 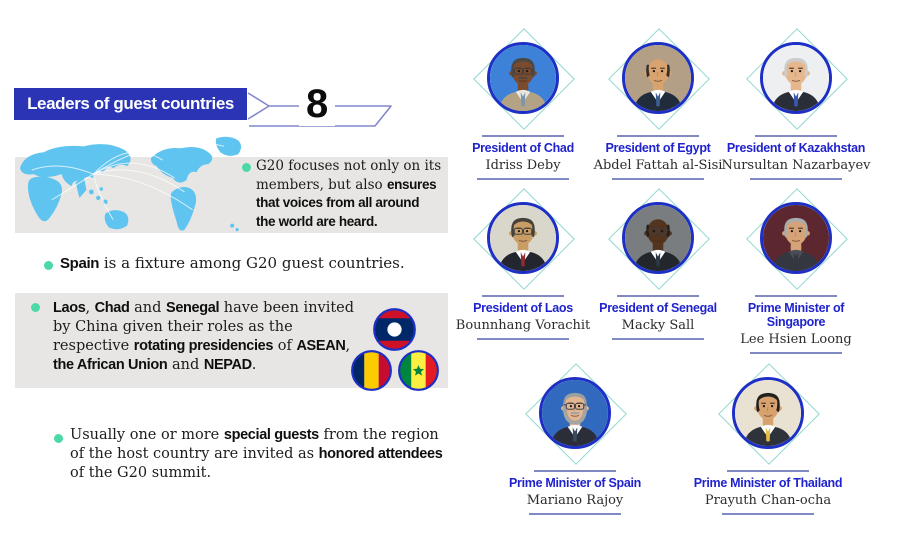 I want to click on fact-text-bold: ASEAN, so click(x=321, y=346).